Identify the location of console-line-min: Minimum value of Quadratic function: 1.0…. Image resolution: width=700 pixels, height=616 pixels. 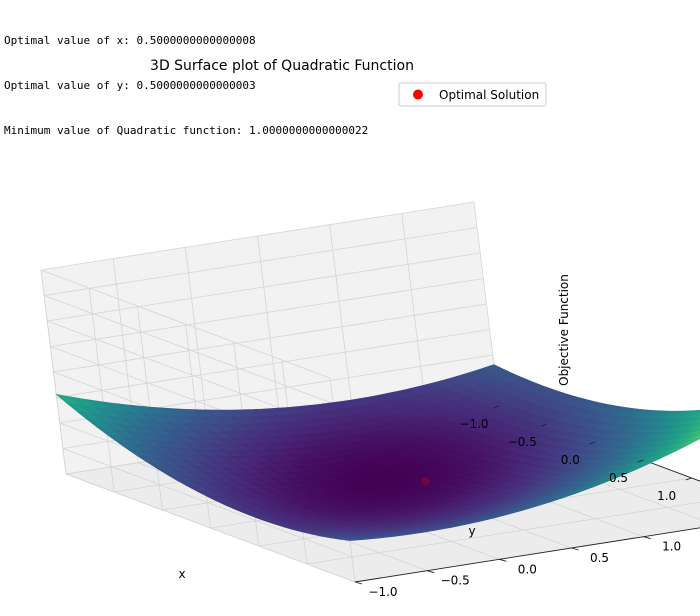
(186, 130).